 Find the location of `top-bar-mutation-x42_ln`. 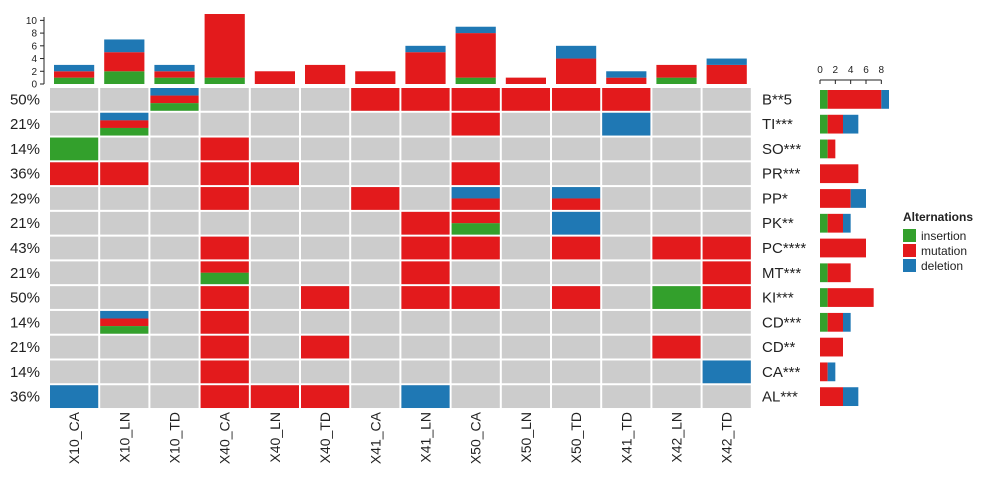

top-bar-mutation-x42_ln is located at coordinates (676, 71).